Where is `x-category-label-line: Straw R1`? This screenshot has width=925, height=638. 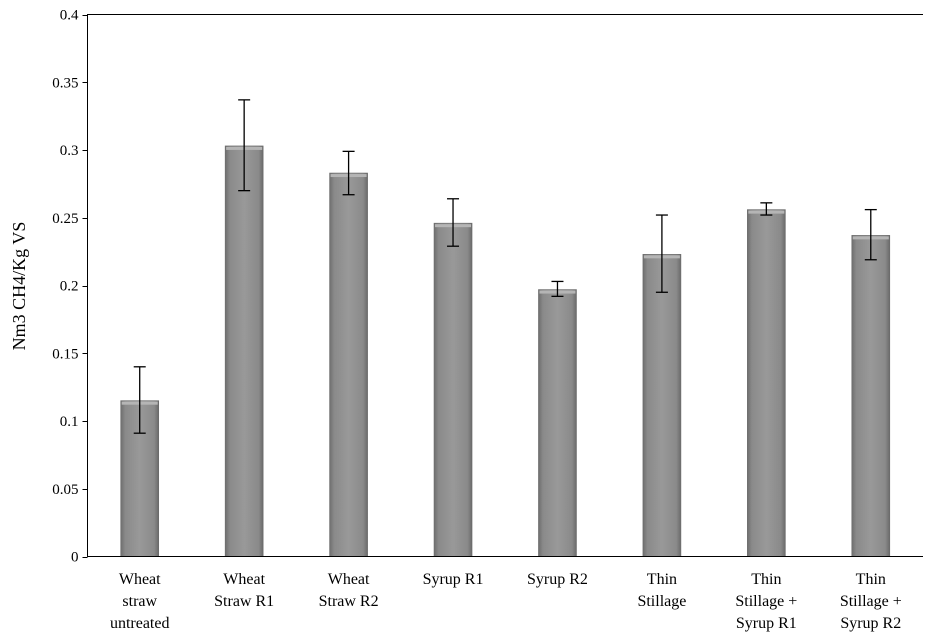 x-category-label-line: Straw R1 is located at coordinates (244, 601).